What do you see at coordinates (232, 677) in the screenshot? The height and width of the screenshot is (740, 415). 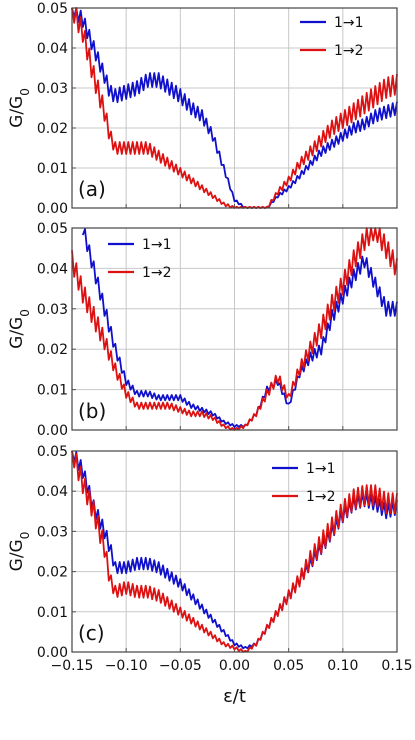 I see `x-axis: −0.15 −0.10 −0.05 0.00 0.05 0.10 0.15 ε/t` at bounding box center [232, 677].